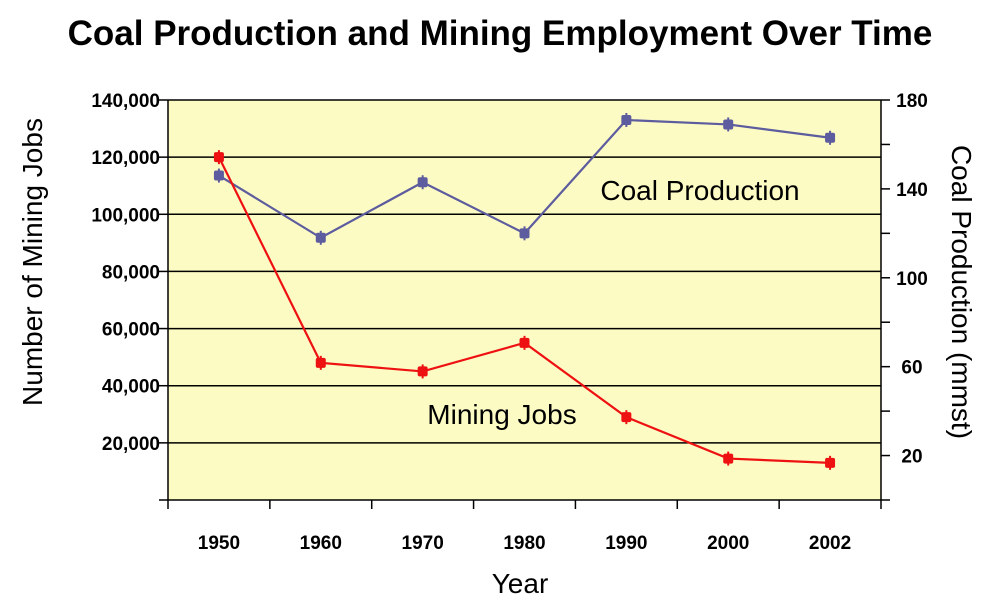 The height and width of the screenshot is (607, 1000). What do you see at coordinates (131, 387) in the screenshot?
I see `y-left-tick-label: 40,000` at bounding box center [131, 387].